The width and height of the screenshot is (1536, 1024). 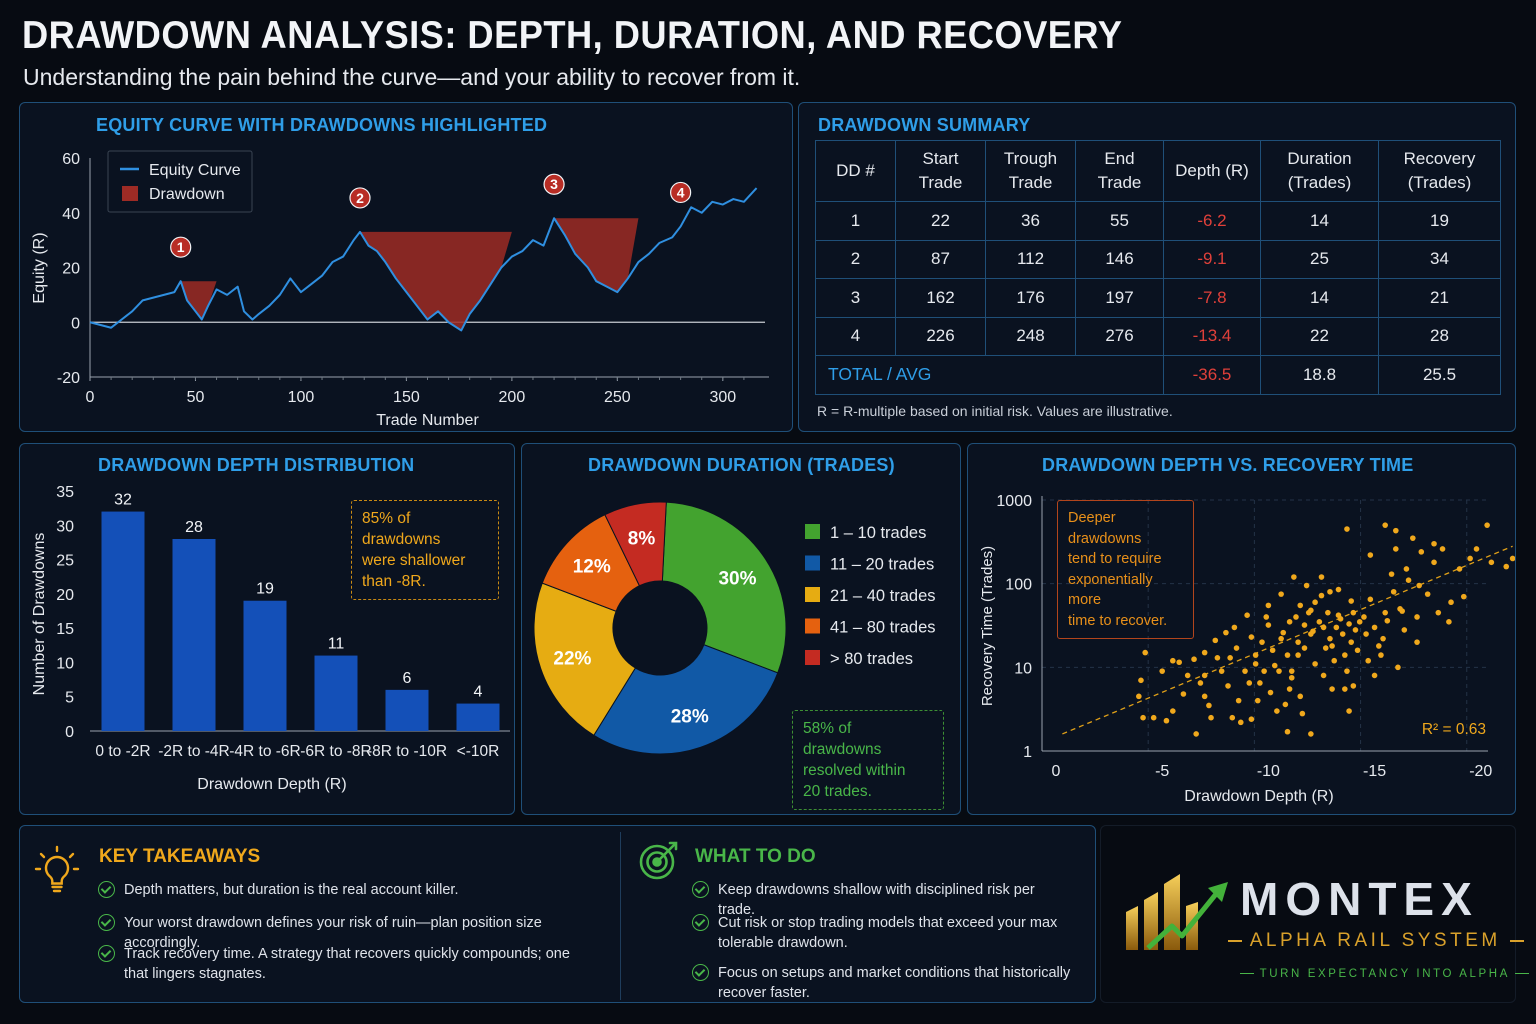 I want to click on what-to-do-title: WHAT TO DO, so click(x=755, y=856).